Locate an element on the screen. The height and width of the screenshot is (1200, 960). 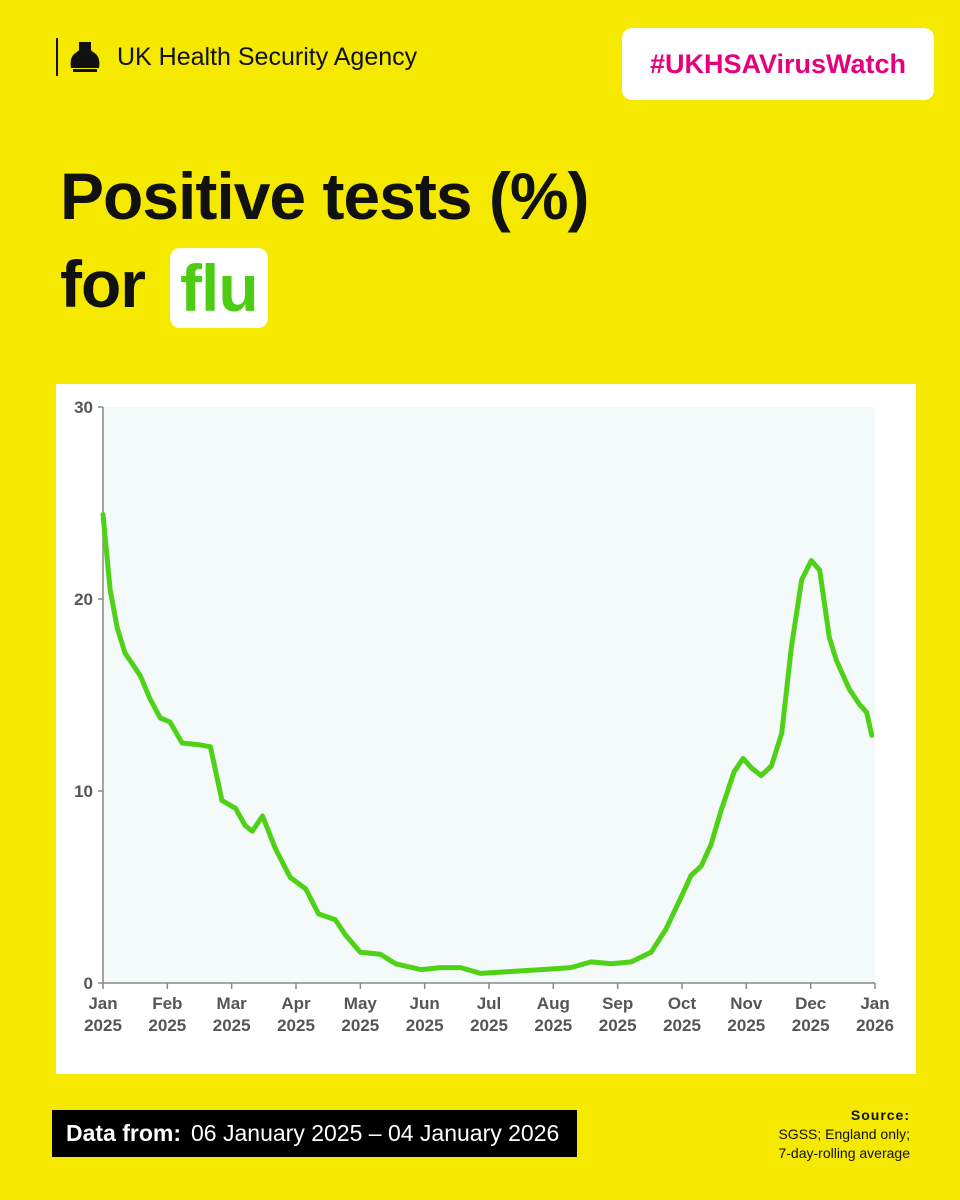
title-line: Positive tests (%) is located at coordinates (324, 196).